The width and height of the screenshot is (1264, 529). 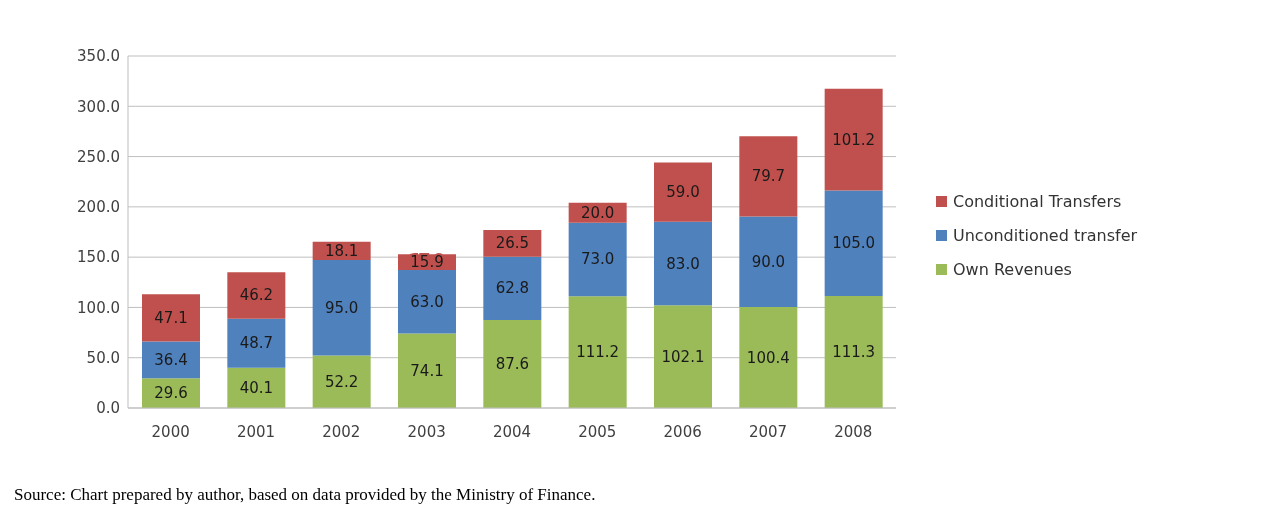 What do you see at coordinates (597, 431) in the screenshot?
I see `x-tick-label: 2005` at bounding box center [597, 431].